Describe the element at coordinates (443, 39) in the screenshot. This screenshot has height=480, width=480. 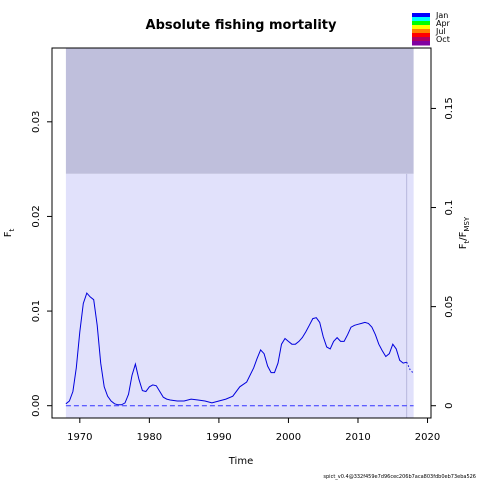
I see `legend-label: Oct` at that location.